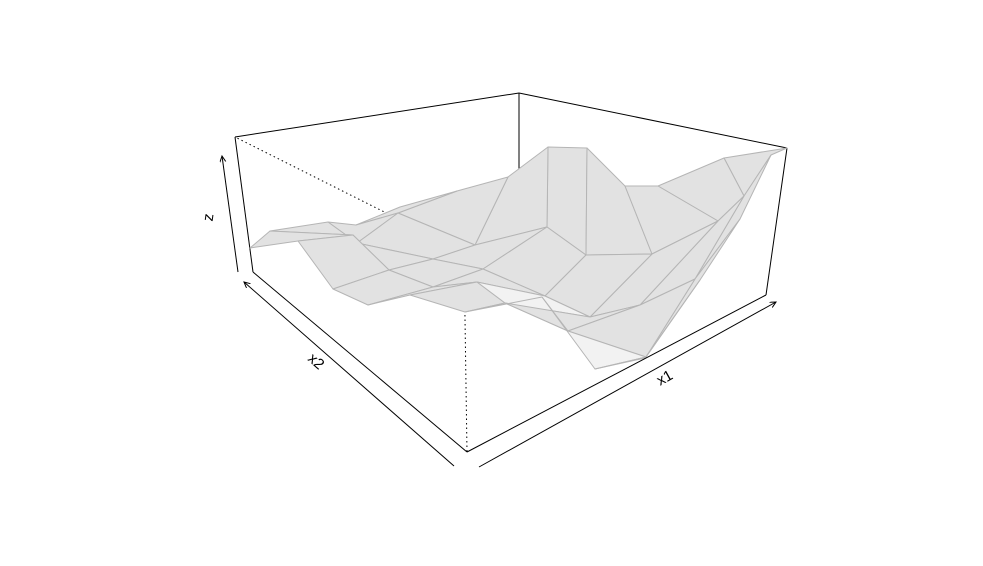  What do you see at coordinates (653, 120) in the screenshot?
I see `box-edge-top-right` at bounding box center [653, 120].